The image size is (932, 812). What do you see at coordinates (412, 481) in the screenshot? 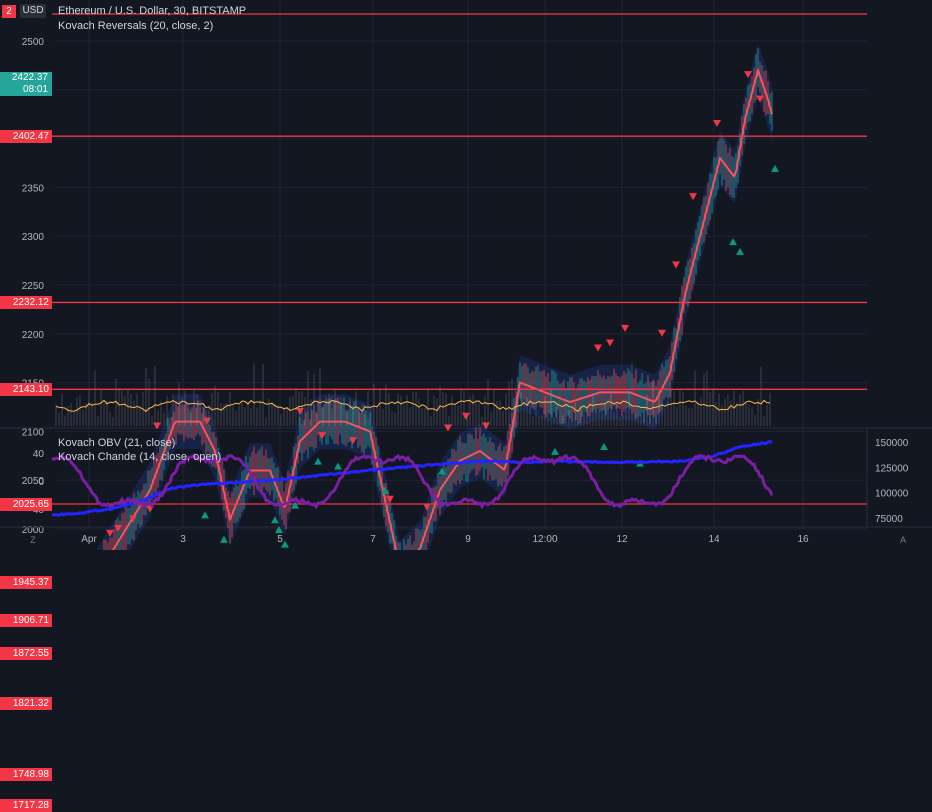
I see `chande-line` at bounding box center [412, 481].